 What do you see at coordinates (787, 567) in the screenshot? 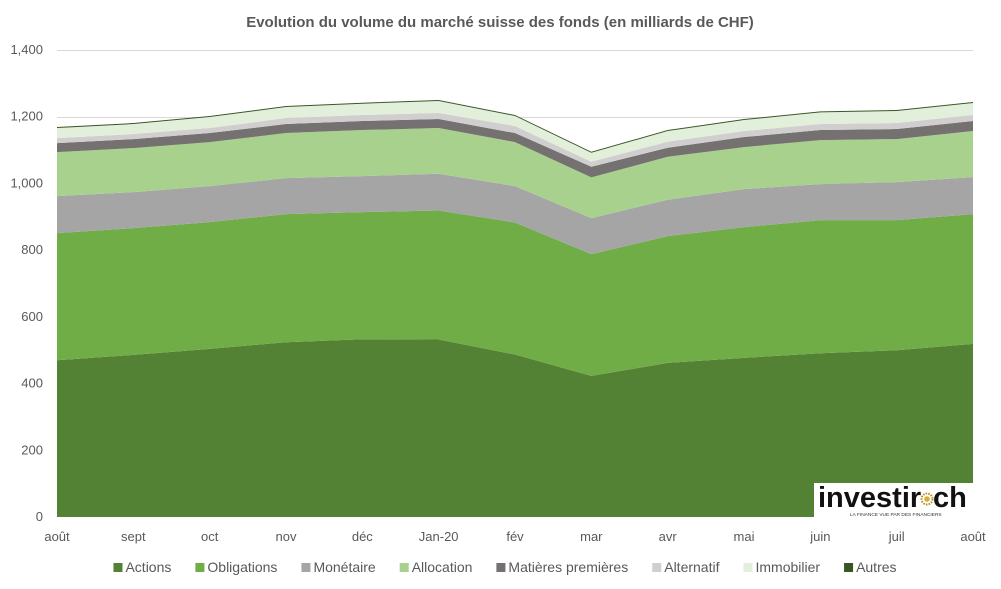
I see `legend-label: Immobilier` at bounding box center [787, 567].